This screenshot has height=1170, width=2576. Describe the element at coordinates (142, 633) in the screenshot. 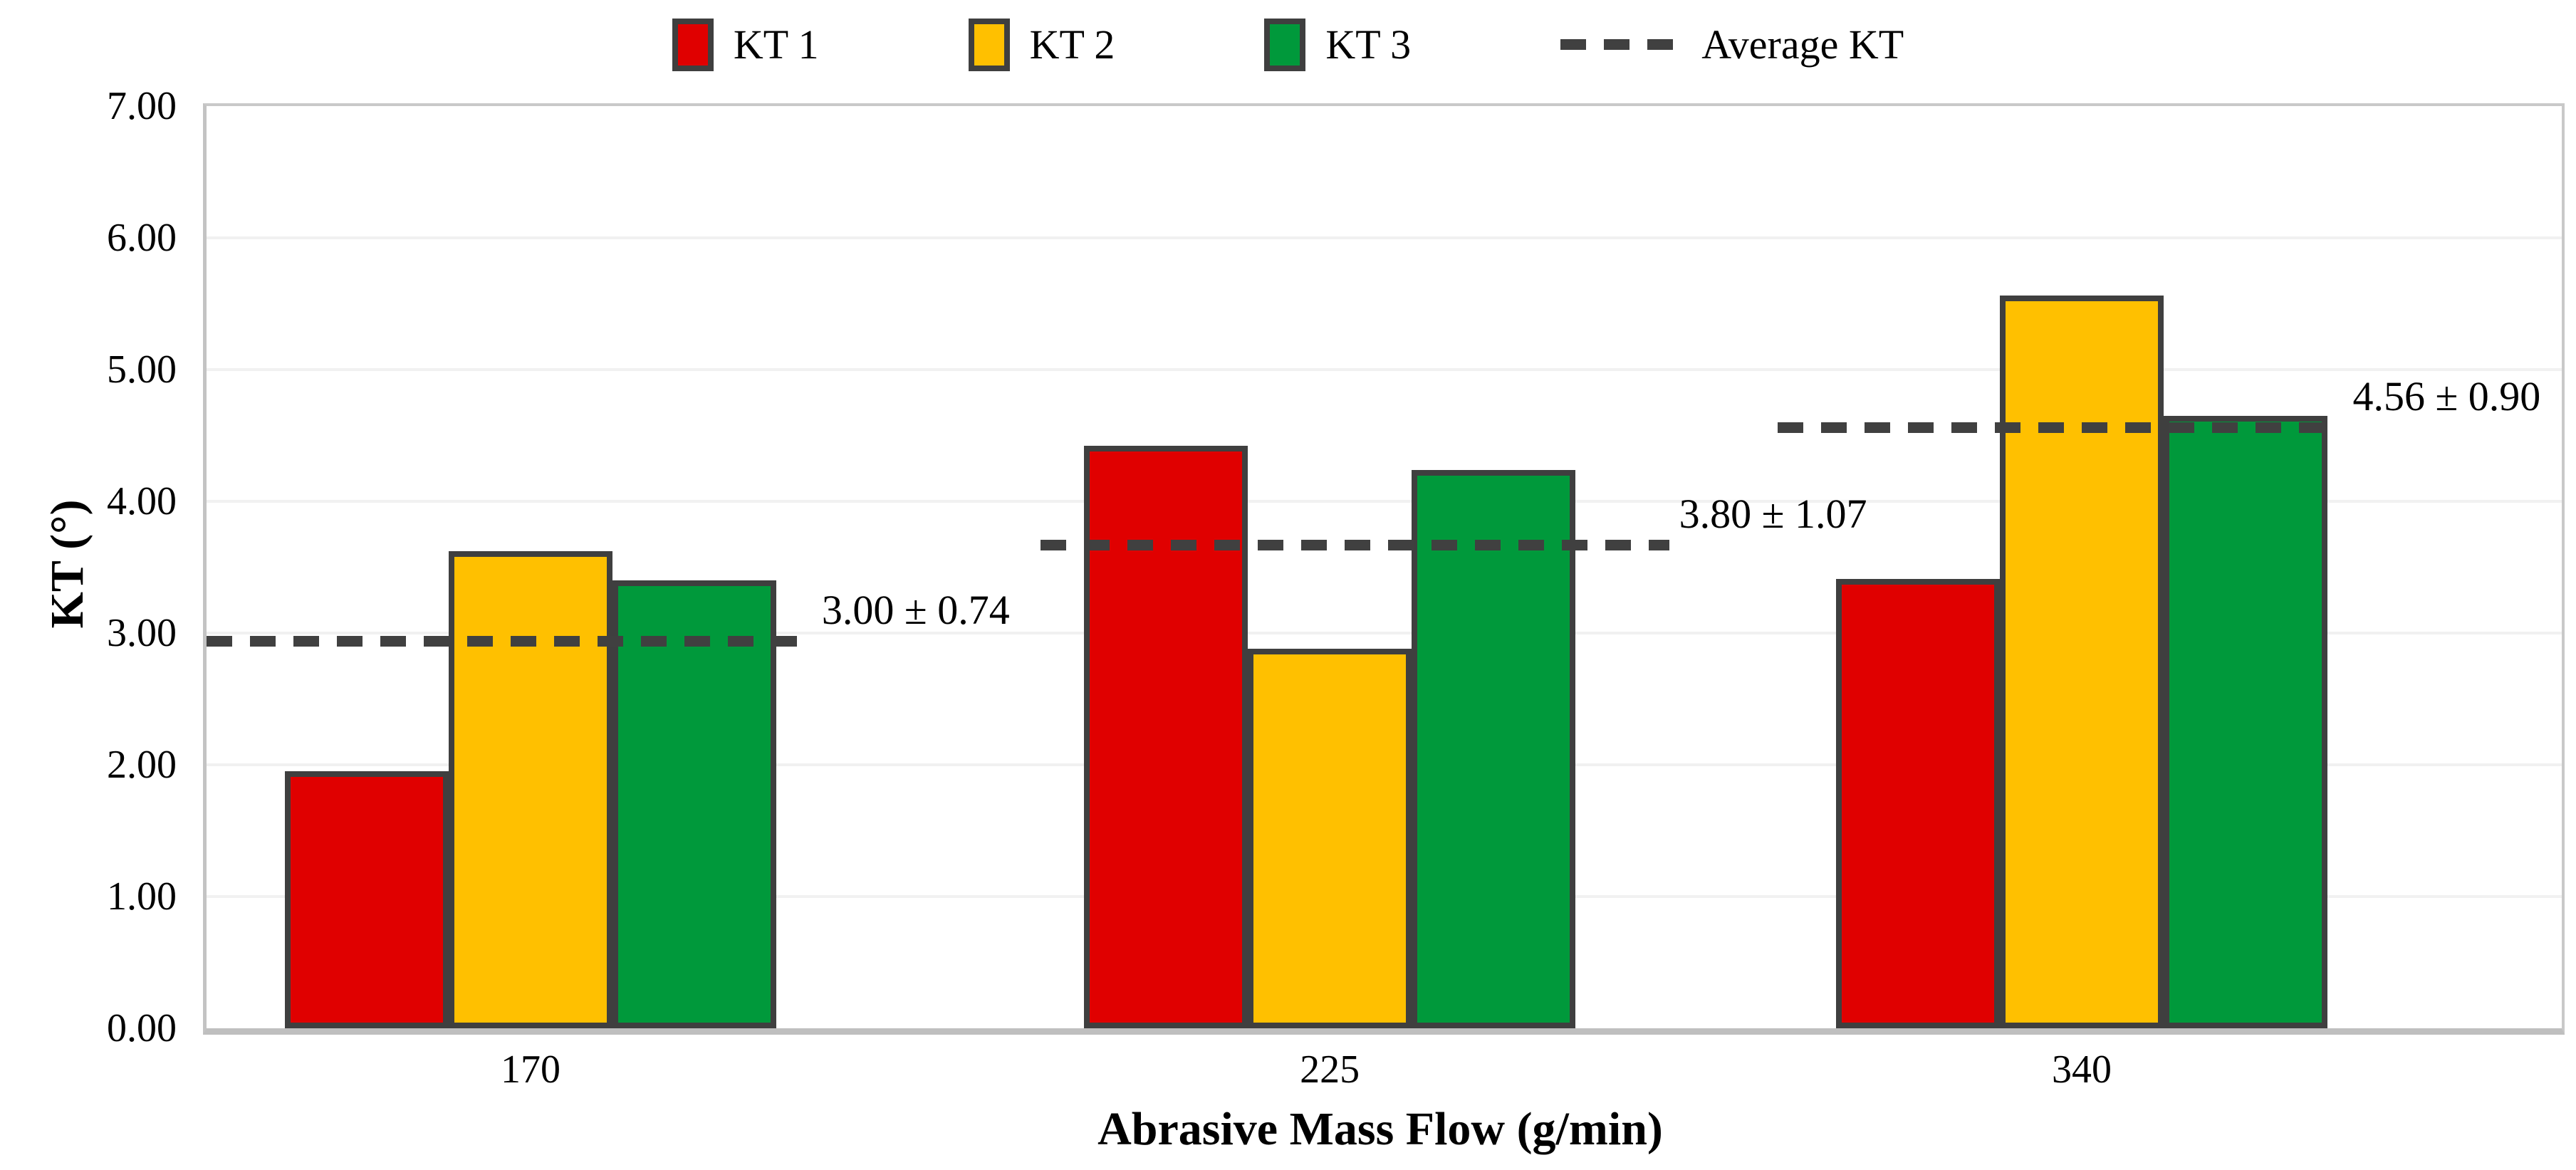

I see `y-tick-label: 3.00` at that location.